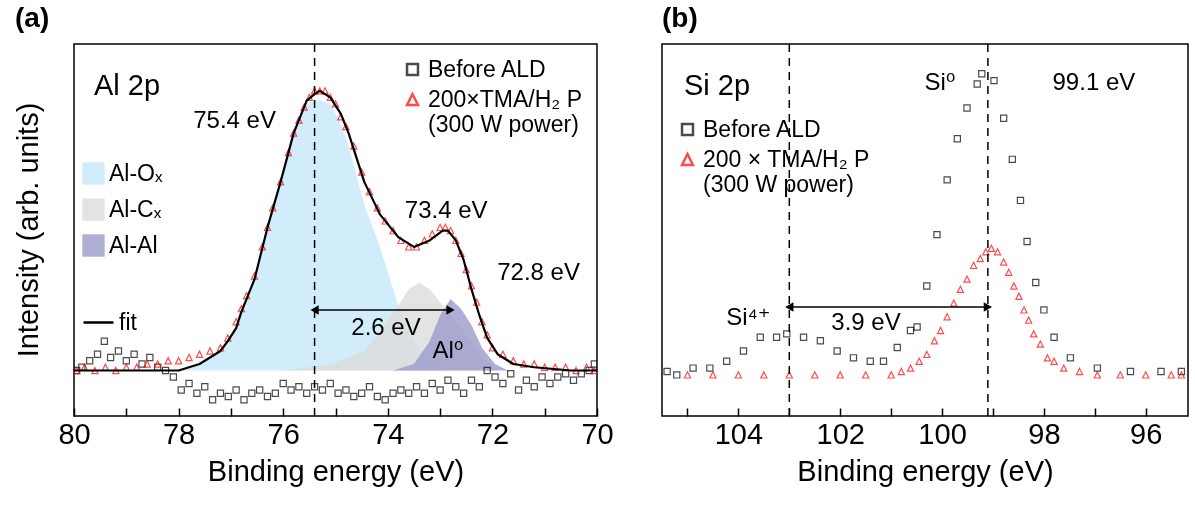 The image size is (1195, 516). Describe the element at coordinates (388, 433) in the screenshot. I see `x-tick-label: 74` at that location.